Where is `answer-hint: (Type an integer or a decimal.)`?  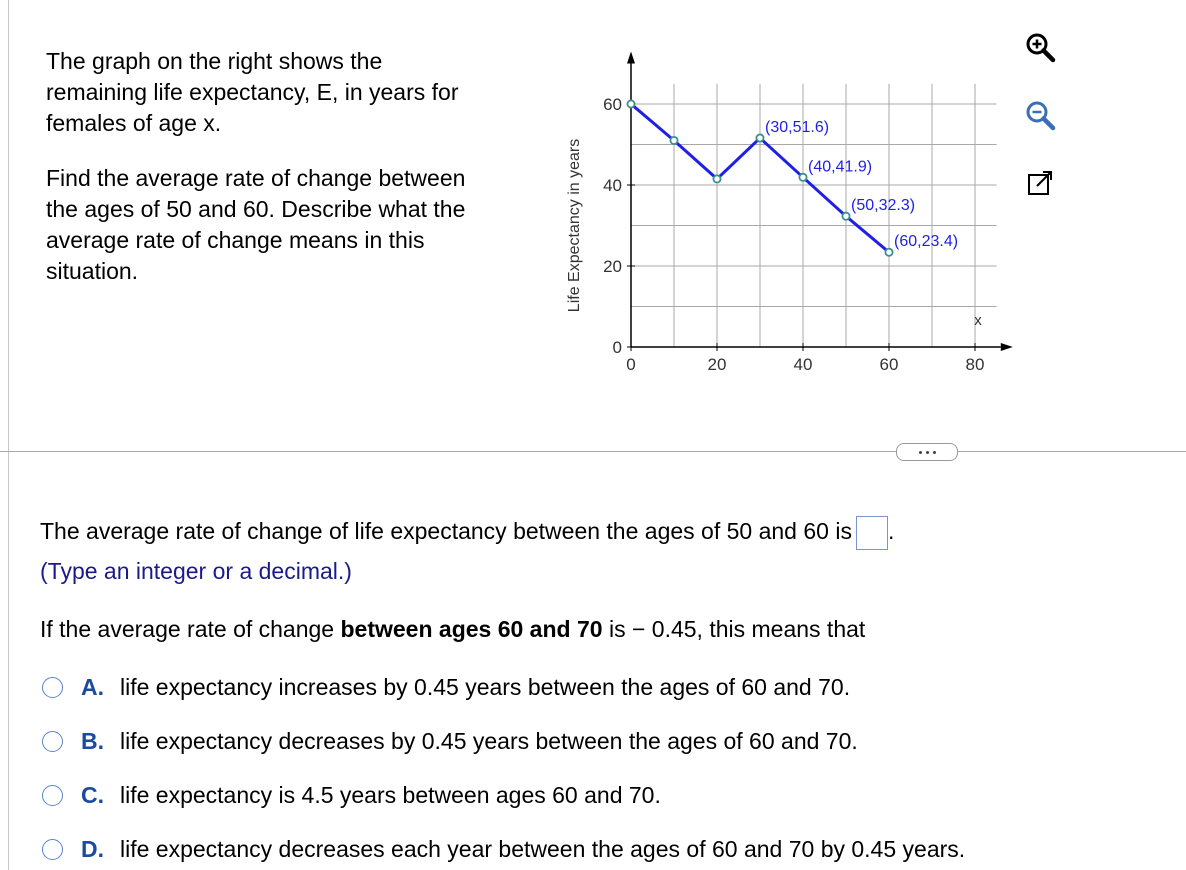
answer-hint: (Type an integer or a decimal.) is located at coordinates (196, 571).